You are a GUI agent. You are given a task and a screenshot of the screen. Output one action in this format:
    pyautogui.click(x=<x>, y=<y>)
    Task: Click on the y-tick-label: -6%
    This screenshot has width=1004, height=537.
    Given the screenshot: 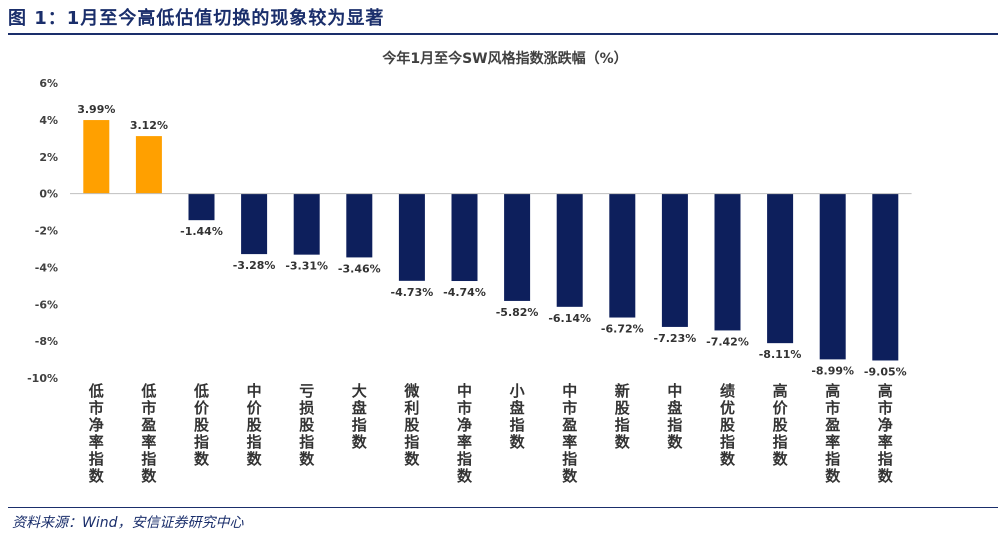 What is the action you would take?
    pyautogui.click(x=46, y=304)
    